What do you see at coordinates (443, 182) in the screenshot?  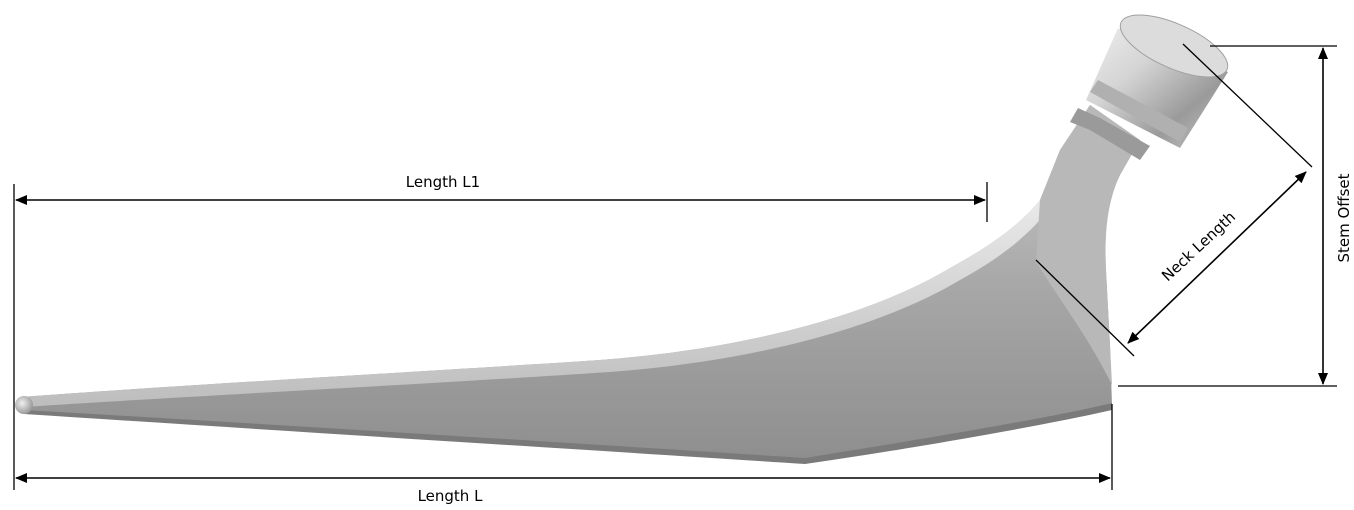 I see `length-l1-label: Length L1` at bounding box center [443, 182].